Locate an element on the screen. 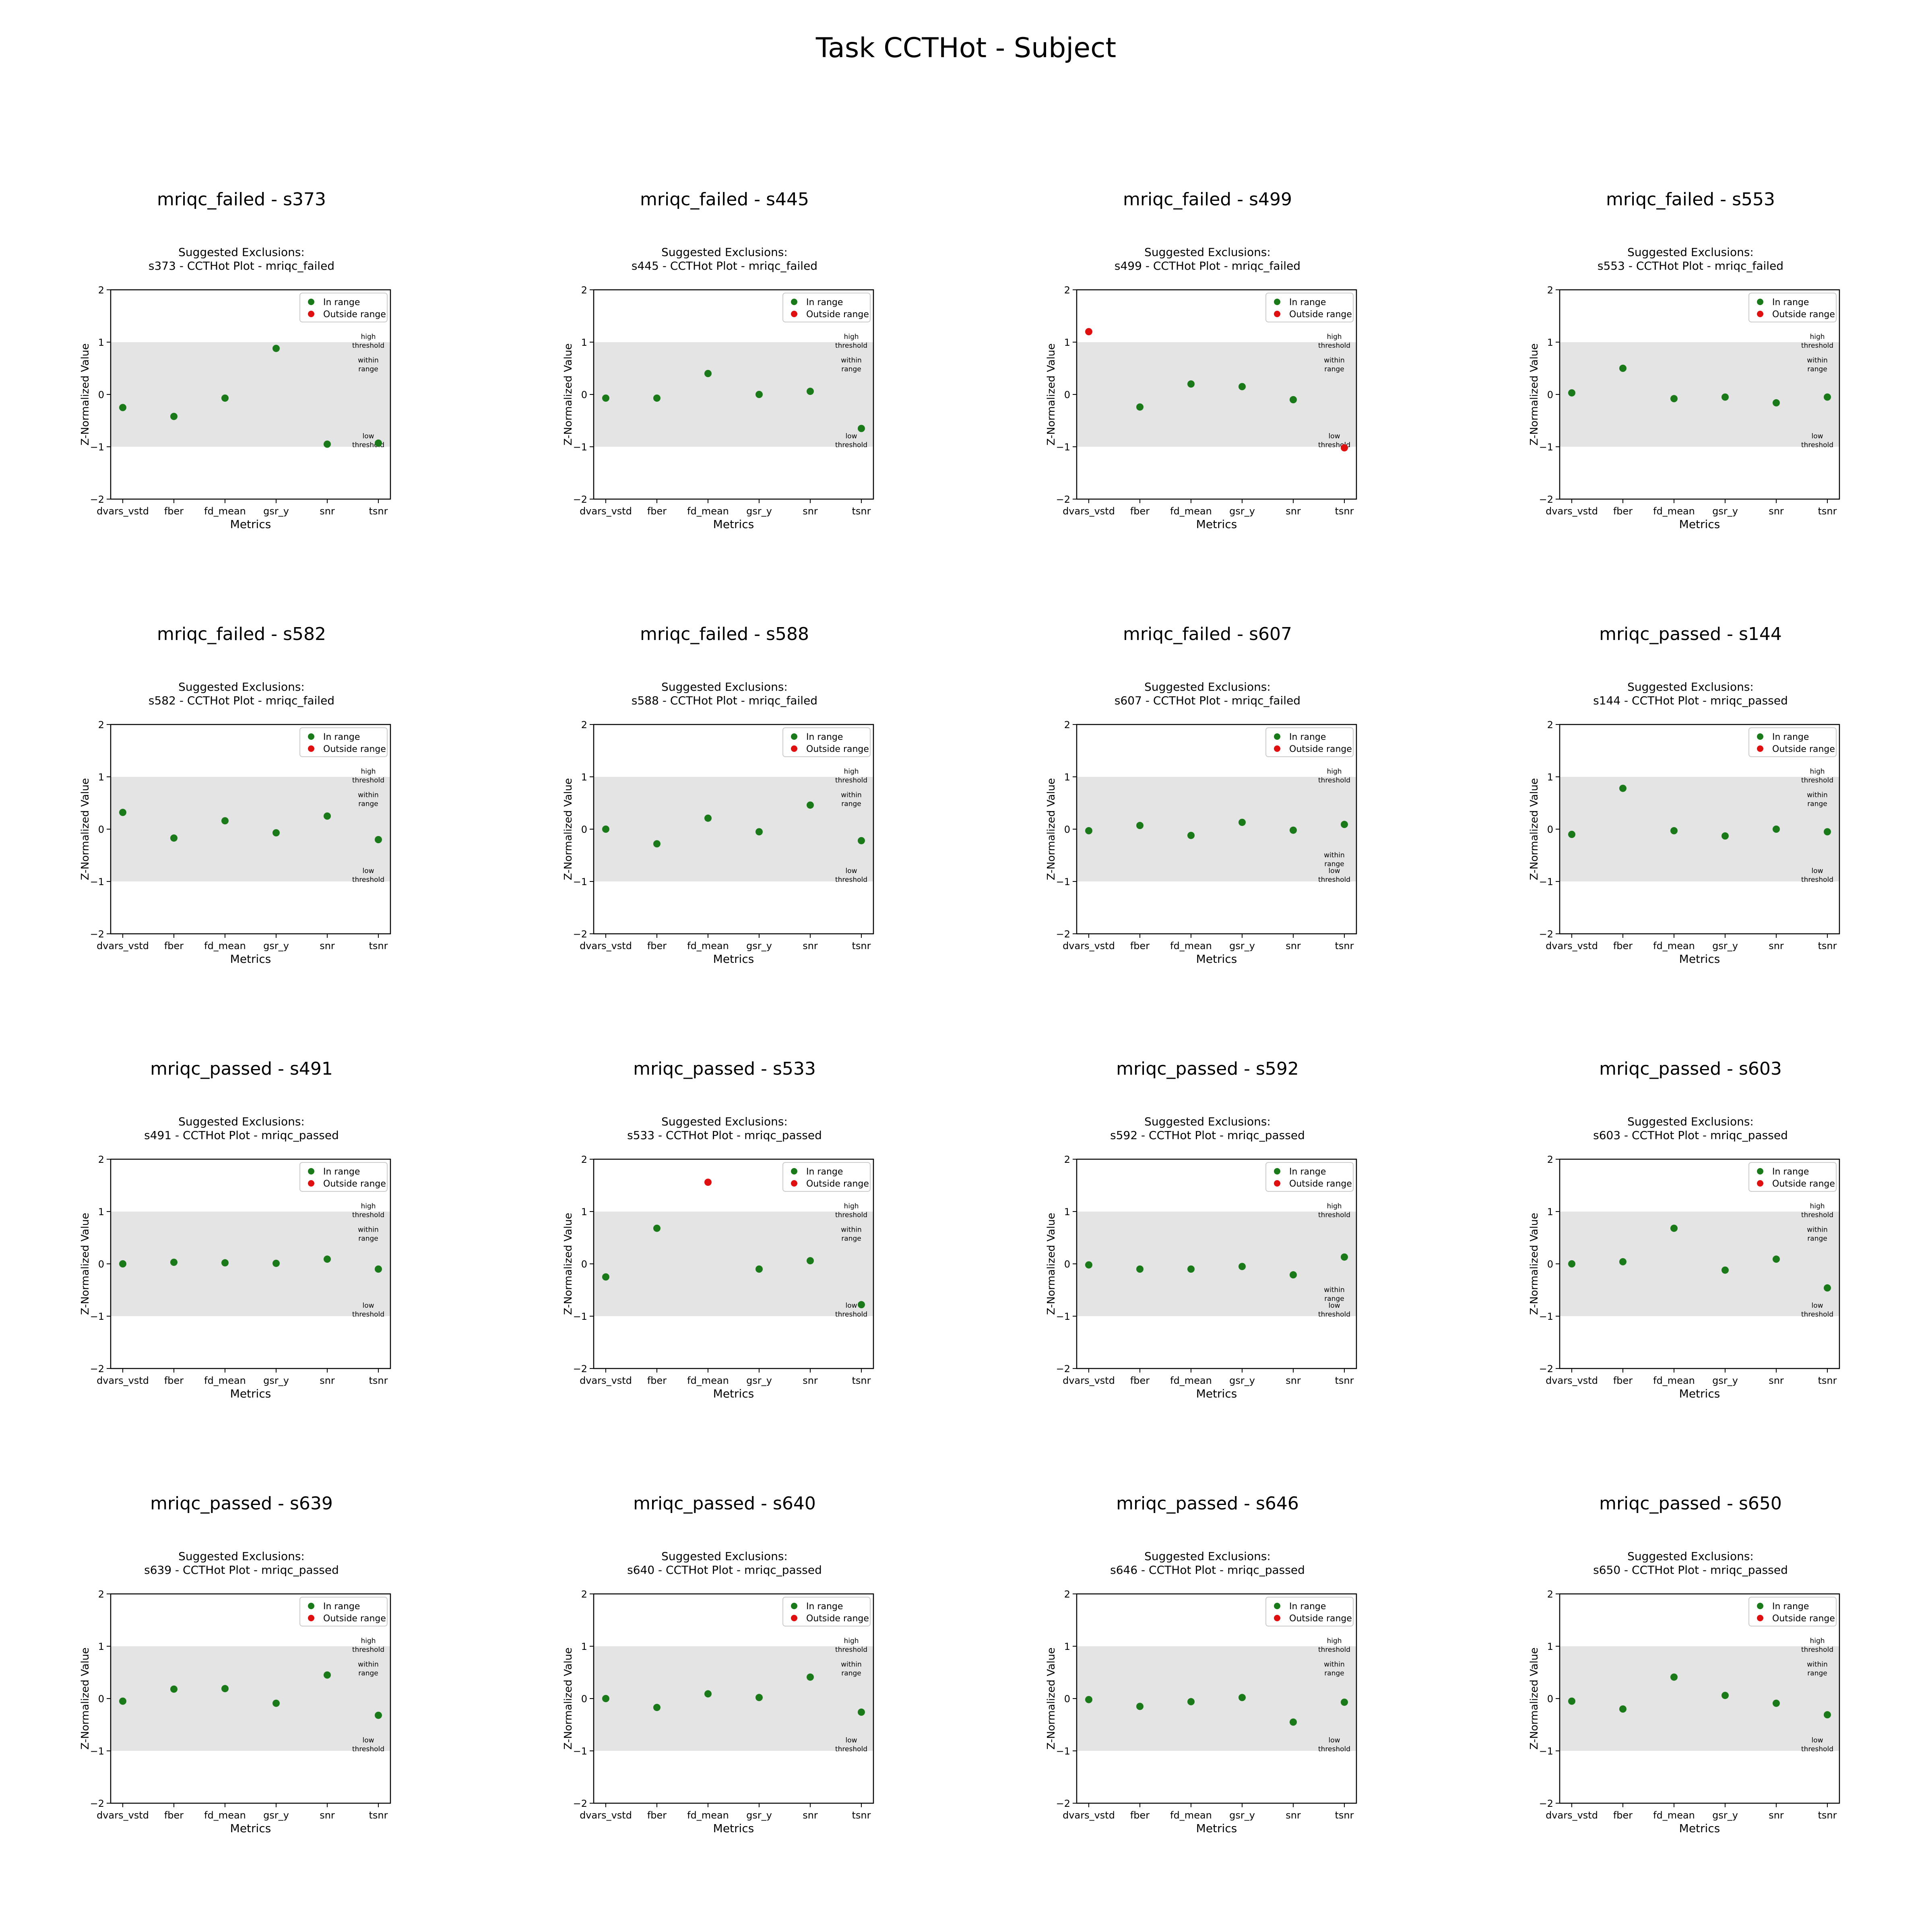 This screenshot has width=1932, height=1932. x-tick-label: snr is located at coordinates (327, 511).